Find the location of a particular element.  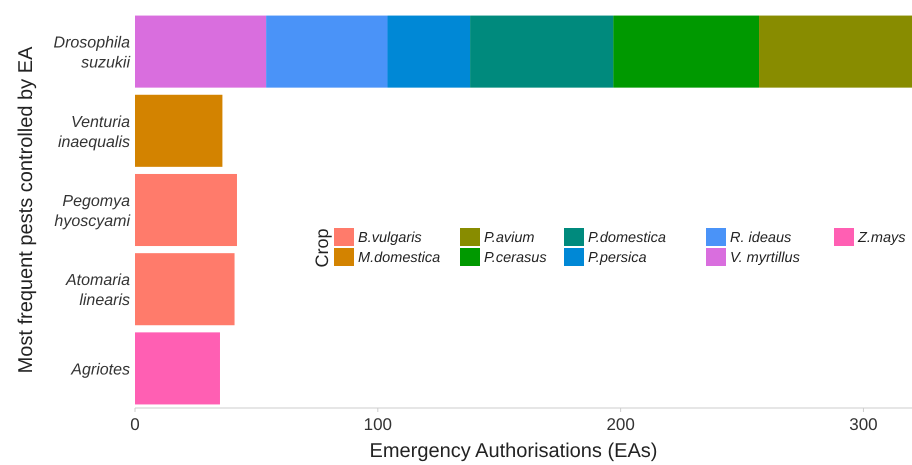

legend-title: Crop is located at coordinates (322, 248).